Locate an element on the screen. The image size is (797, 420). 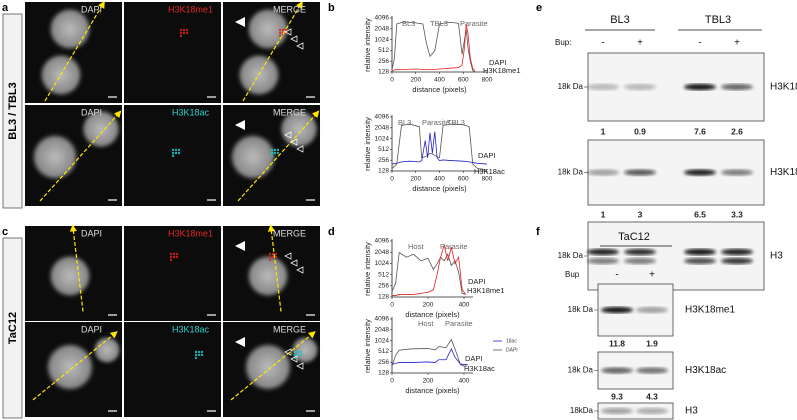
blot is located at coordinates (676, 256).